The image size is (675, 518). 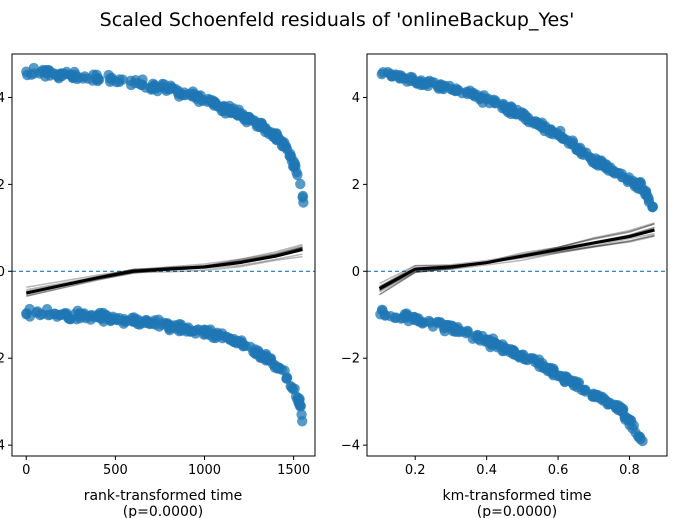 I want to click on right-x-axis-sublabel: (p=0.0000), so click(x=517, y=511).